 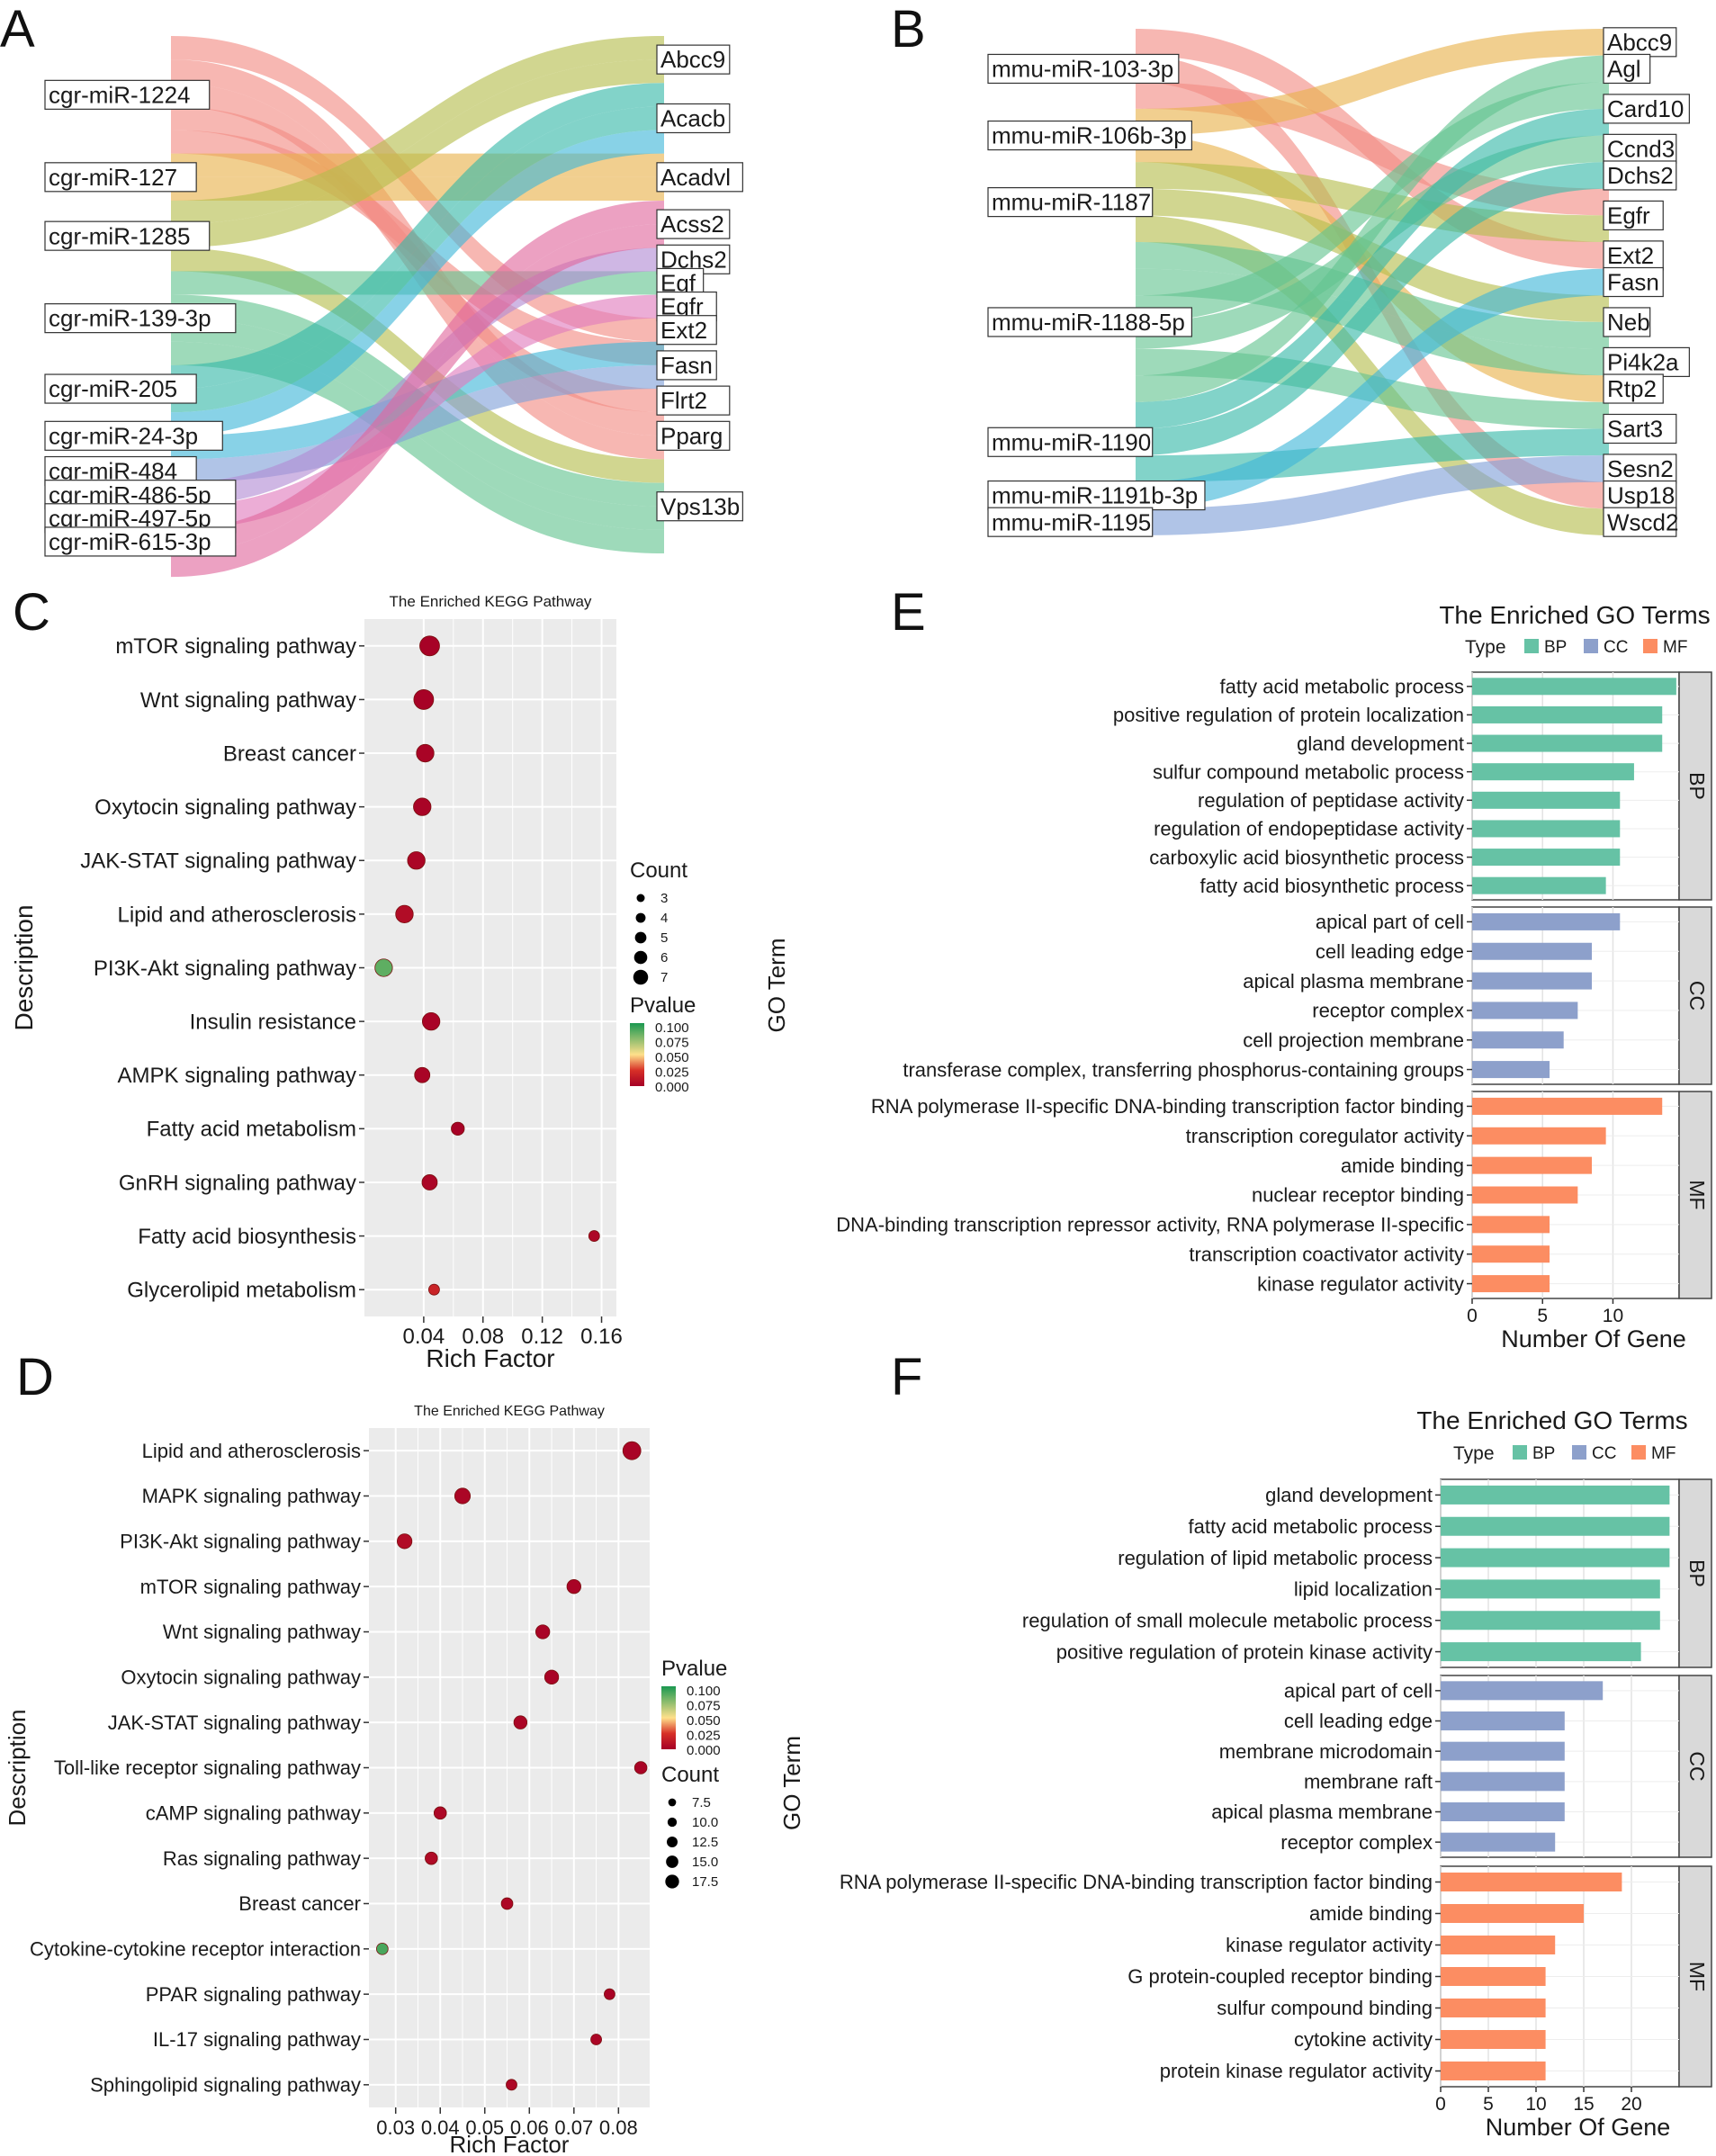 What do you see at coordinates (1542, 1316) in the screenshot?
I see `go-e-tick-label: 5` at bounding box center [1542, 1316].